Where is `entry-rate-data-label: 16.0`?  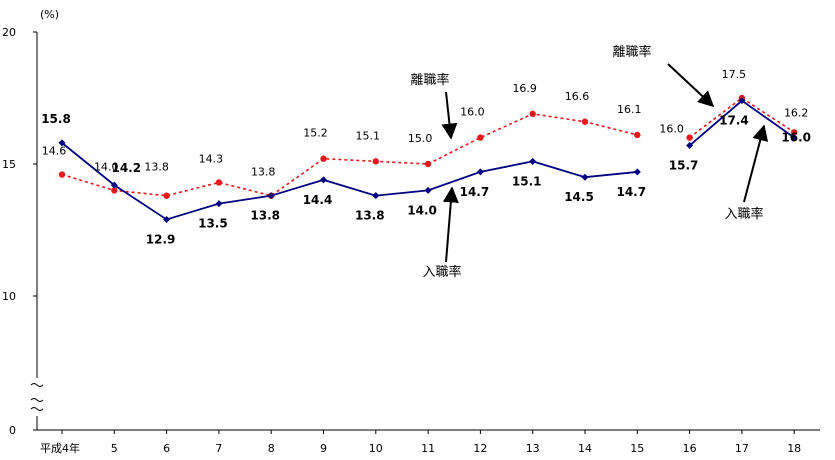 entry-rate-data-label: 16.0 is located at coordinates (796, 138).